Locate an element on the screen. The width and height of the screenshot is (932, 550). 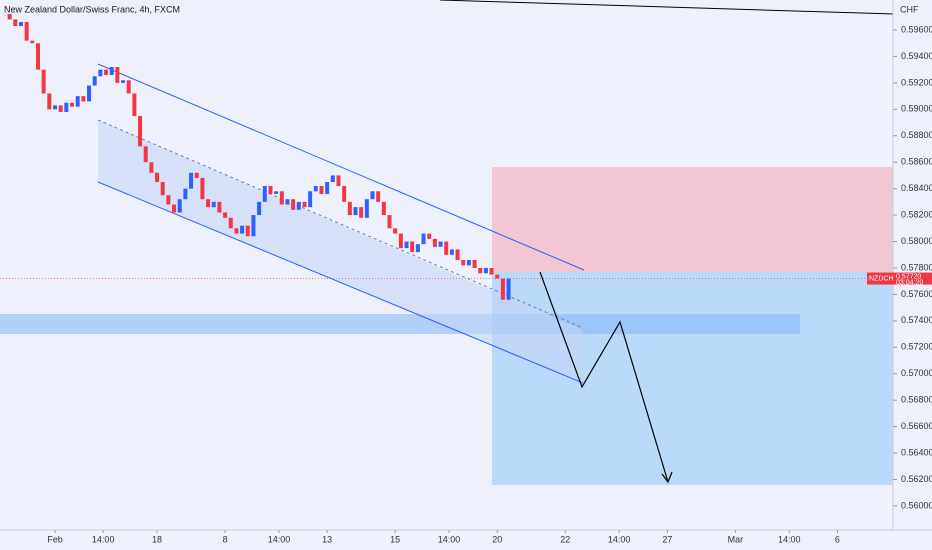
y-tick-label: 0.59400 is located at coordinates (916, 56).